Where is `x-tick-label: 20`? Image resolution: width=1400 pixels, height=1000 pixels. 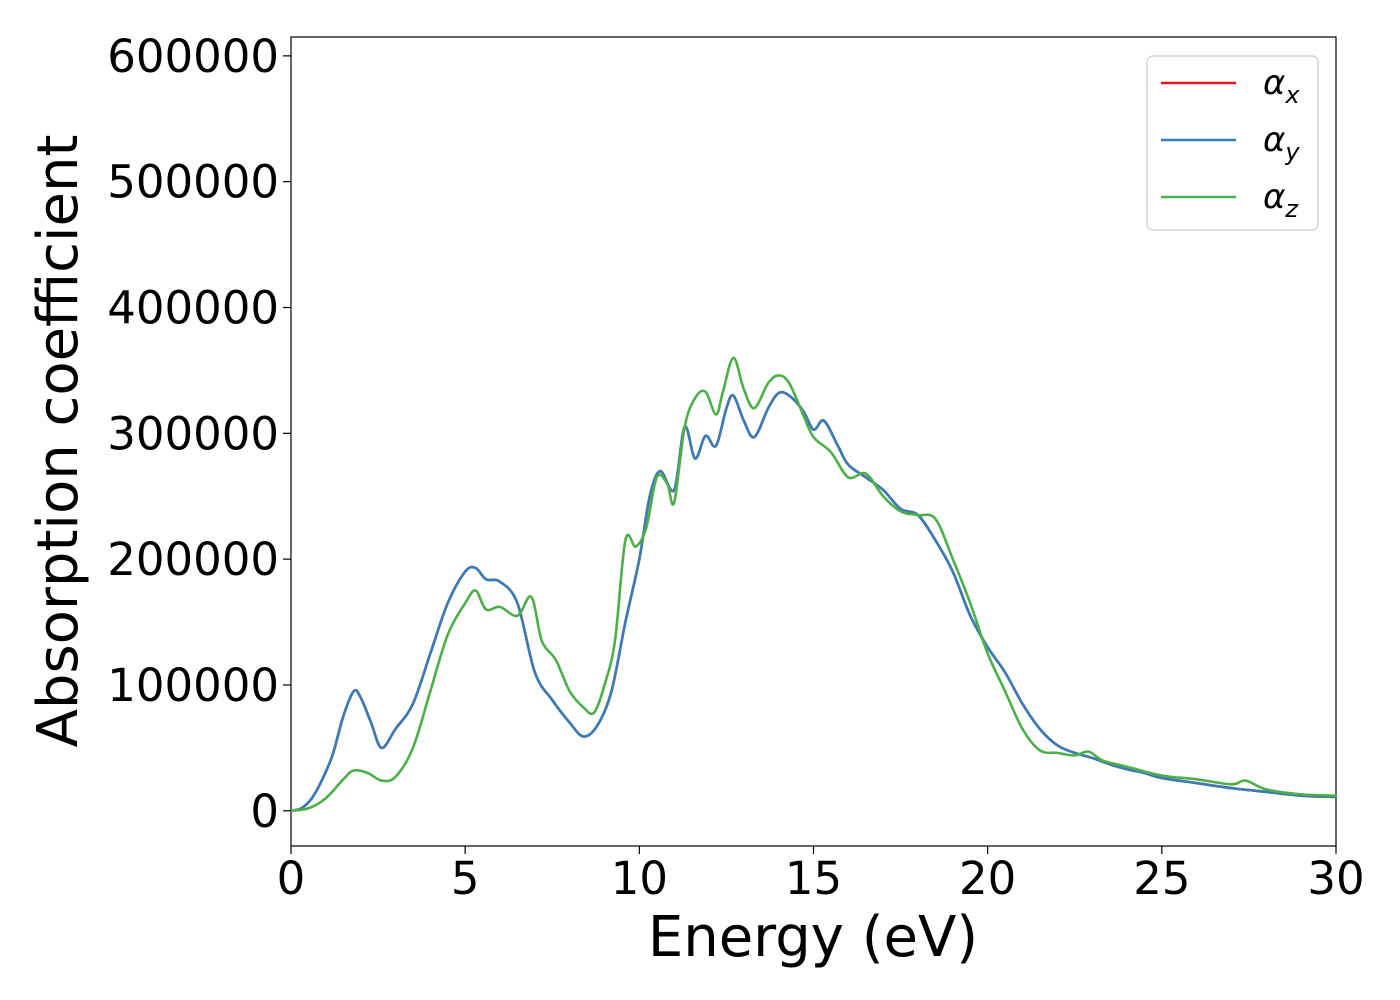
x-tick-label: 20 is located at coordinates (987, 878).